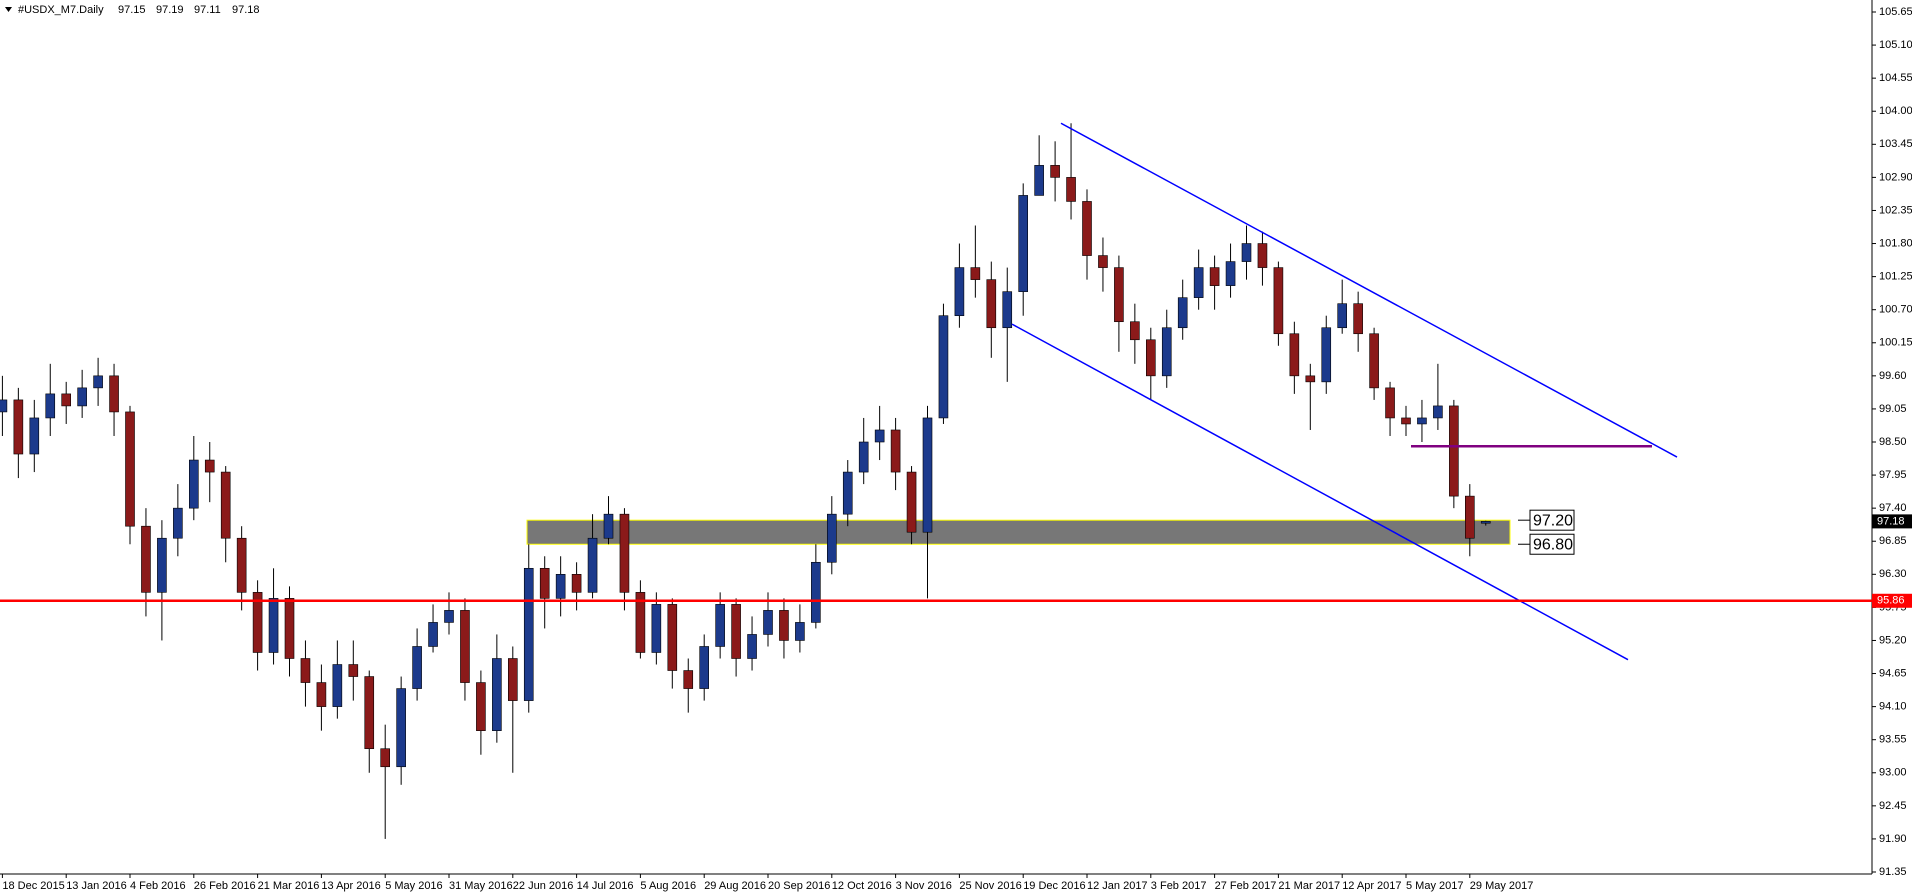 Image resolution: width=1912 pixels, height=896 pixels. What do you see at coordinates (1893, 839) in the screenshot?
I see `y-tick-label: 91.90` at bounding box center [1893, 839].